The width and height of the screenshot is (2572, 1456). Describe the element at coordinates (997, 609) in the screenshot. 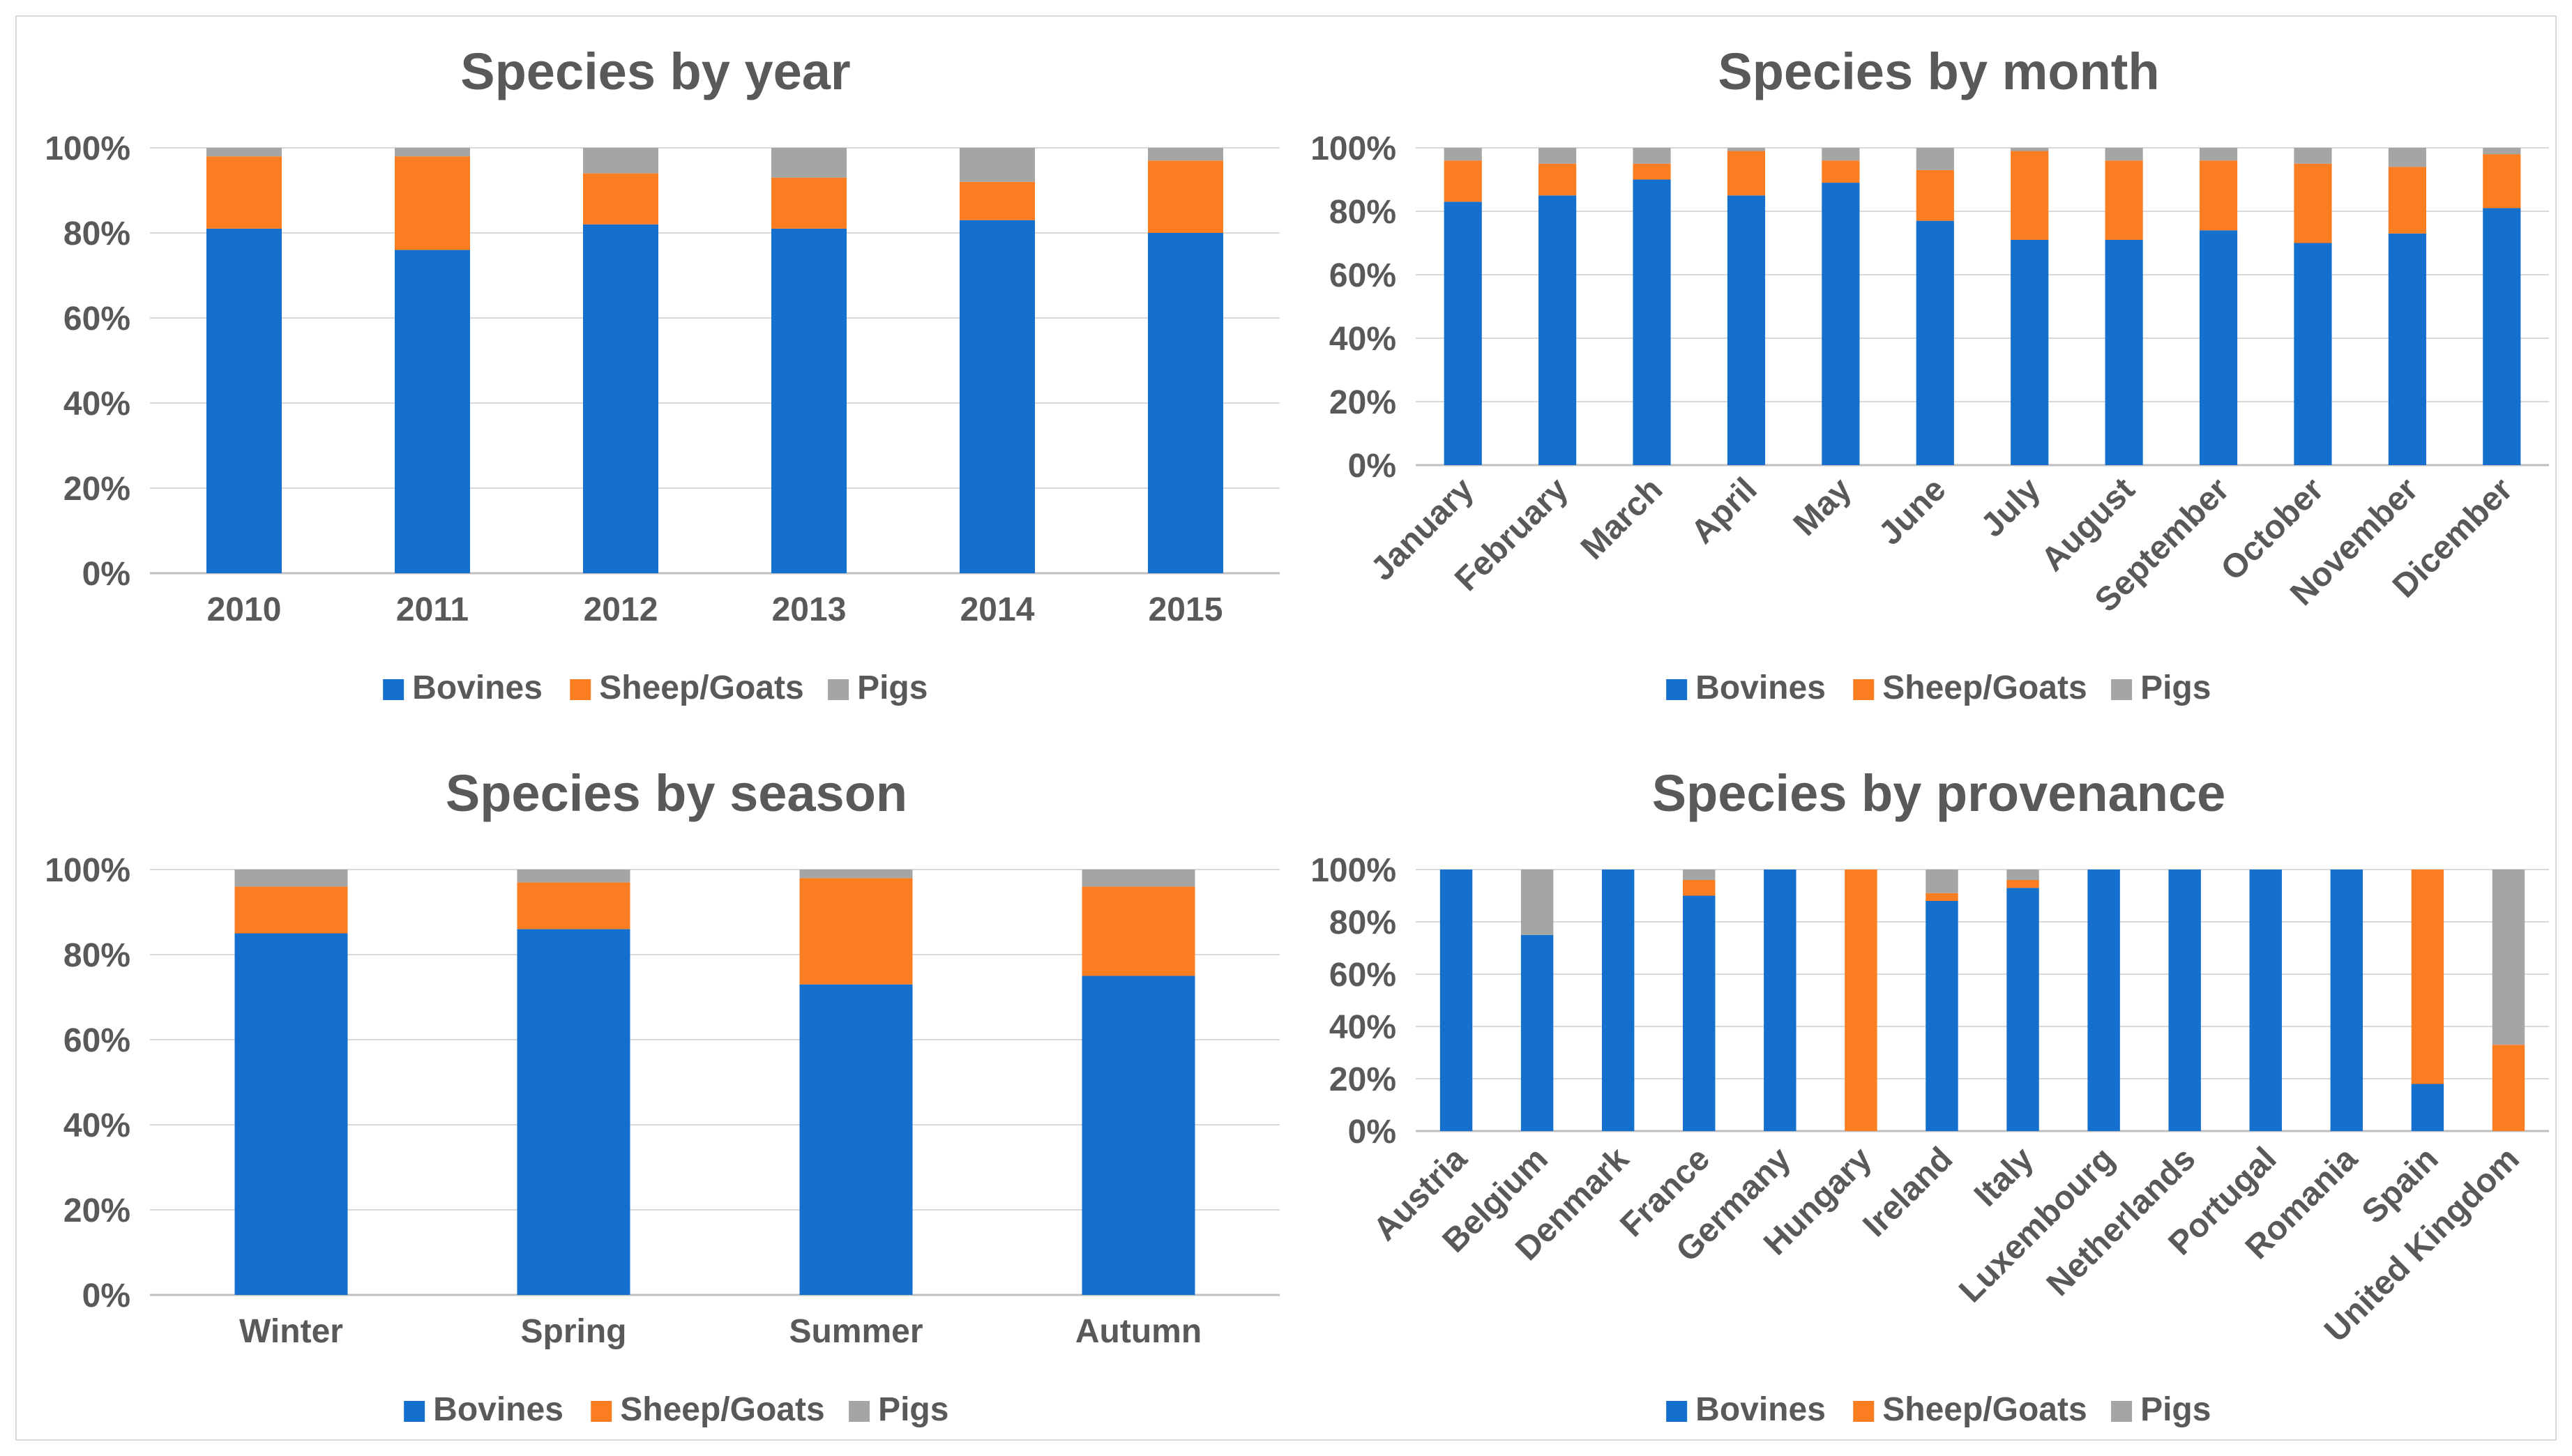

I see `x-tick-label: 2014` at that location.